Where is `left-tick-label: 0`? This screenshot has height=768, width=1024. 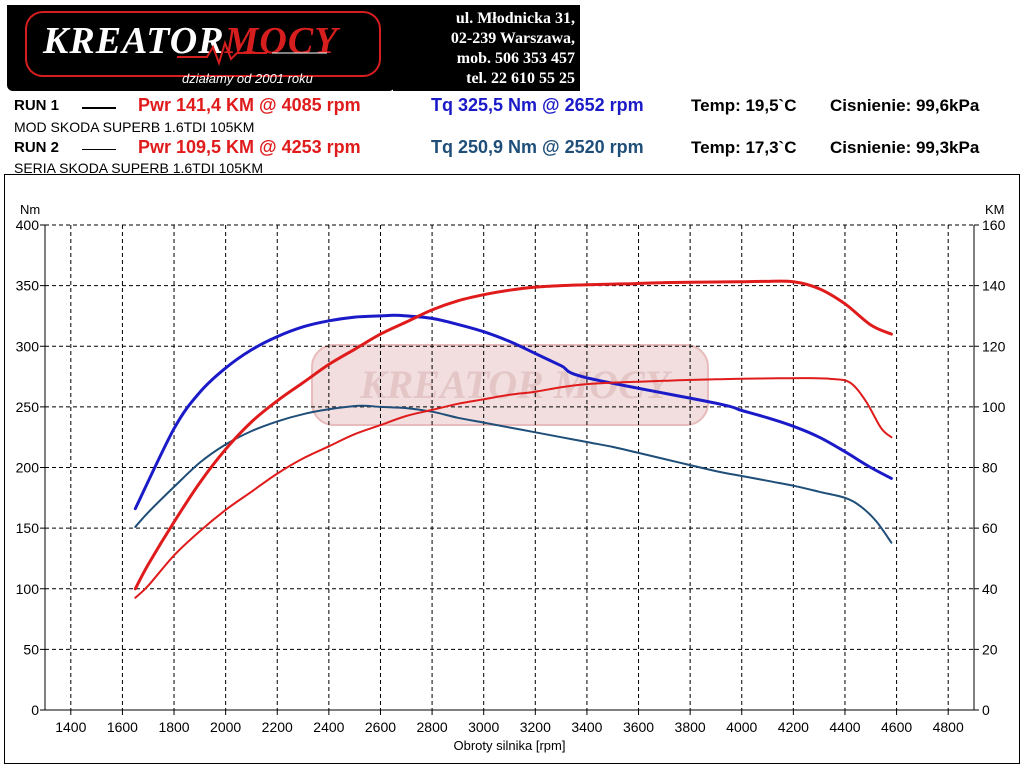 left-tick-label: 0 is located at coordinates (35, 710).